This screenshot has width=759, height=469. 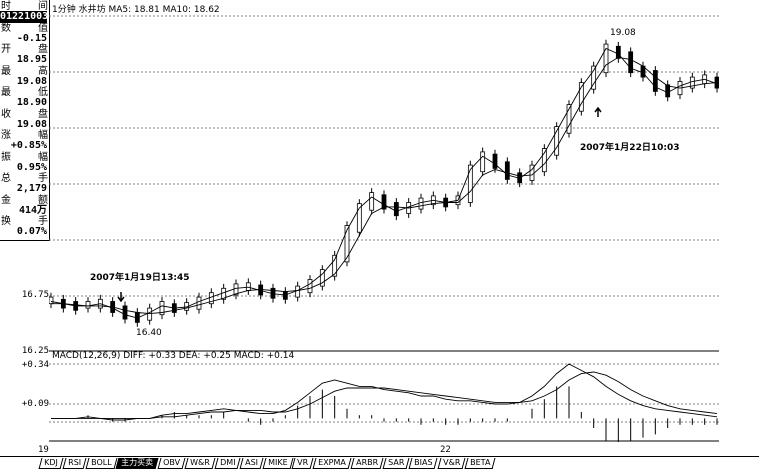 What do you see at coordinates (35, 351) in the screenshot?
I see `price-label-1625: 16.25` at bounding box center [35, 351].